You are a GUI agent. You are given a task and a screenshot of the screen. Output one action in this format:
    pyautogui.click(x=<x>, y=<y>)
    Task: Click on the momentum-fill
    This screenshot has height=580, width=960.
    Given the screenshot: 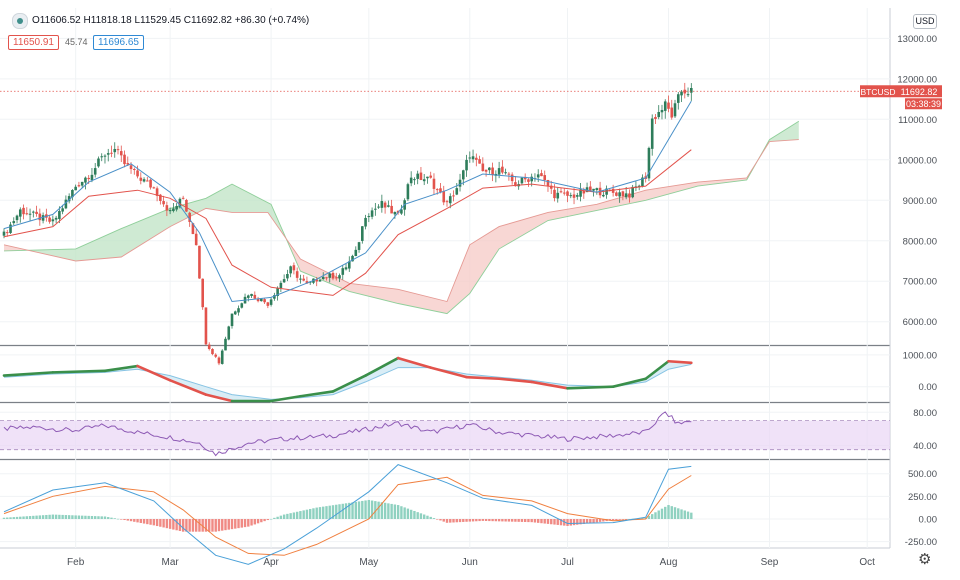 What is the action you would take?
    pyautogui.click(x=348, y=379)
    